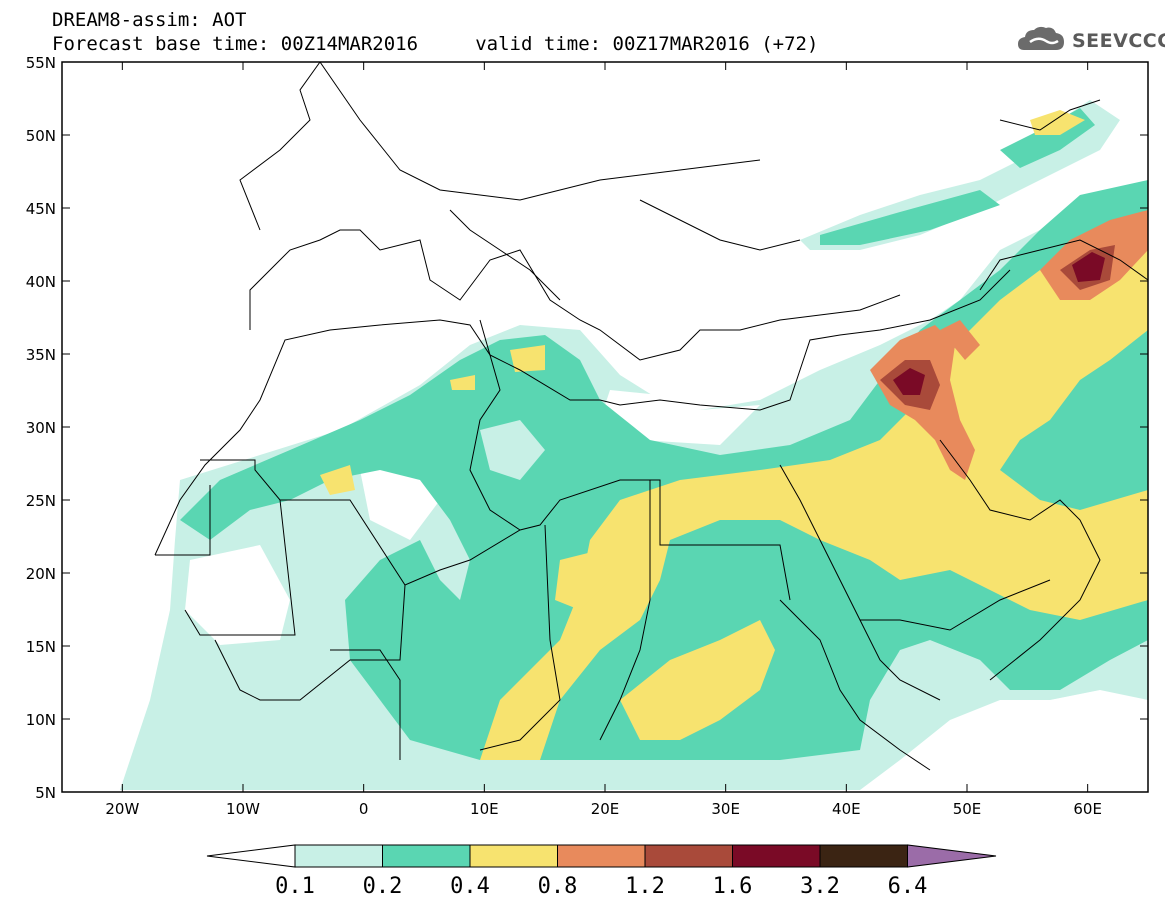  Describe the element at coordinates (41, 428) in the screenshot. I see `lat-tick-label: 30N` at that location.